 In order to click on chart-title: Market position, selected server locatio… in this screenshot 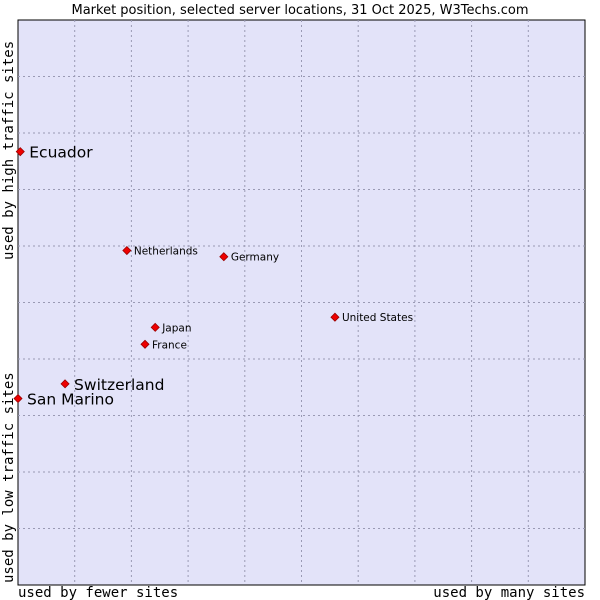, I will do `click(299, 10)`.